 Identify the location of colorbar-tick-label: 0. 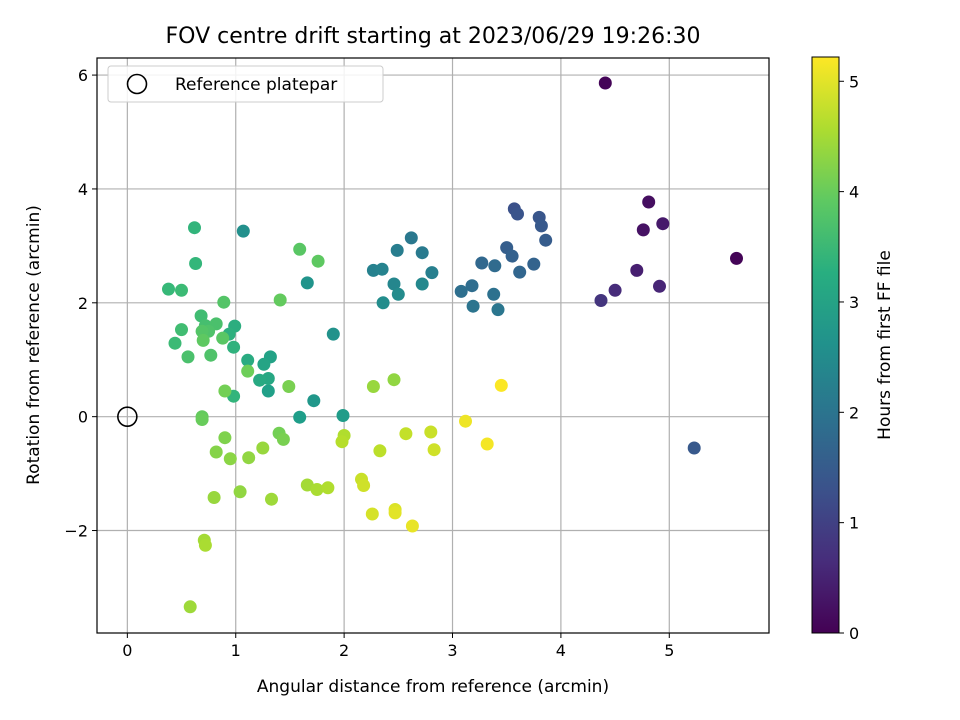
(854, 633).